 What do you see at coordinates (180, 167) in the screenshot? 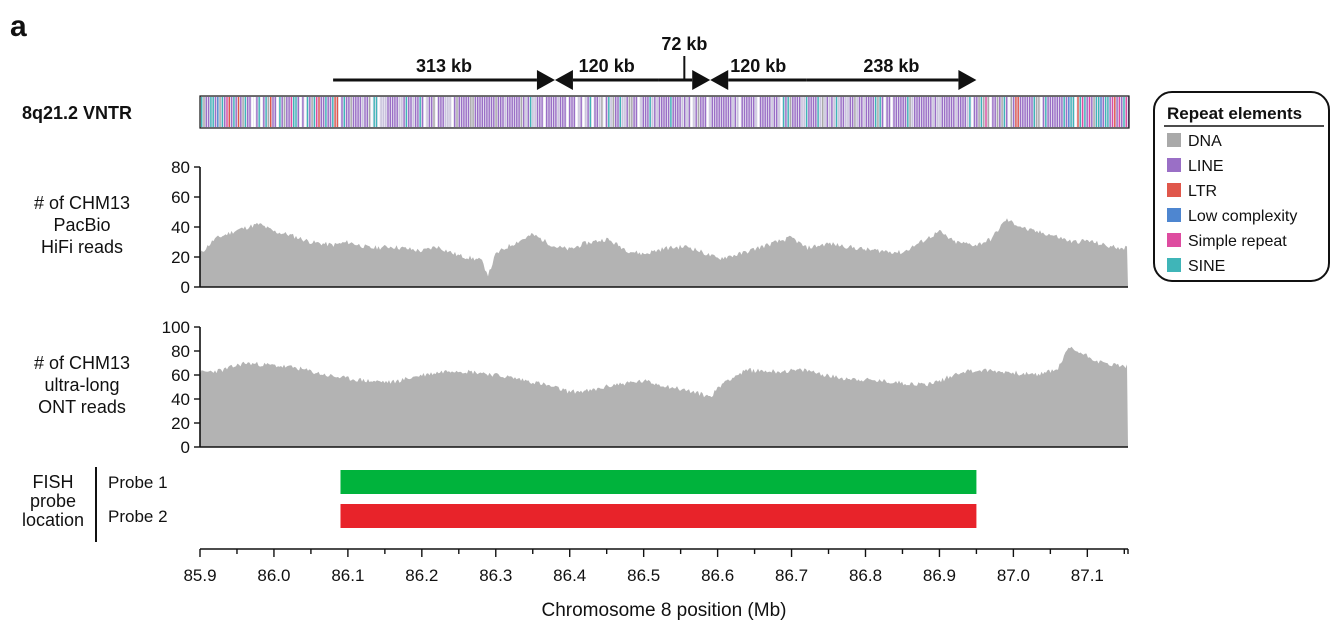
I see `y-tick-label: 80` at bounding box center [180, 167].